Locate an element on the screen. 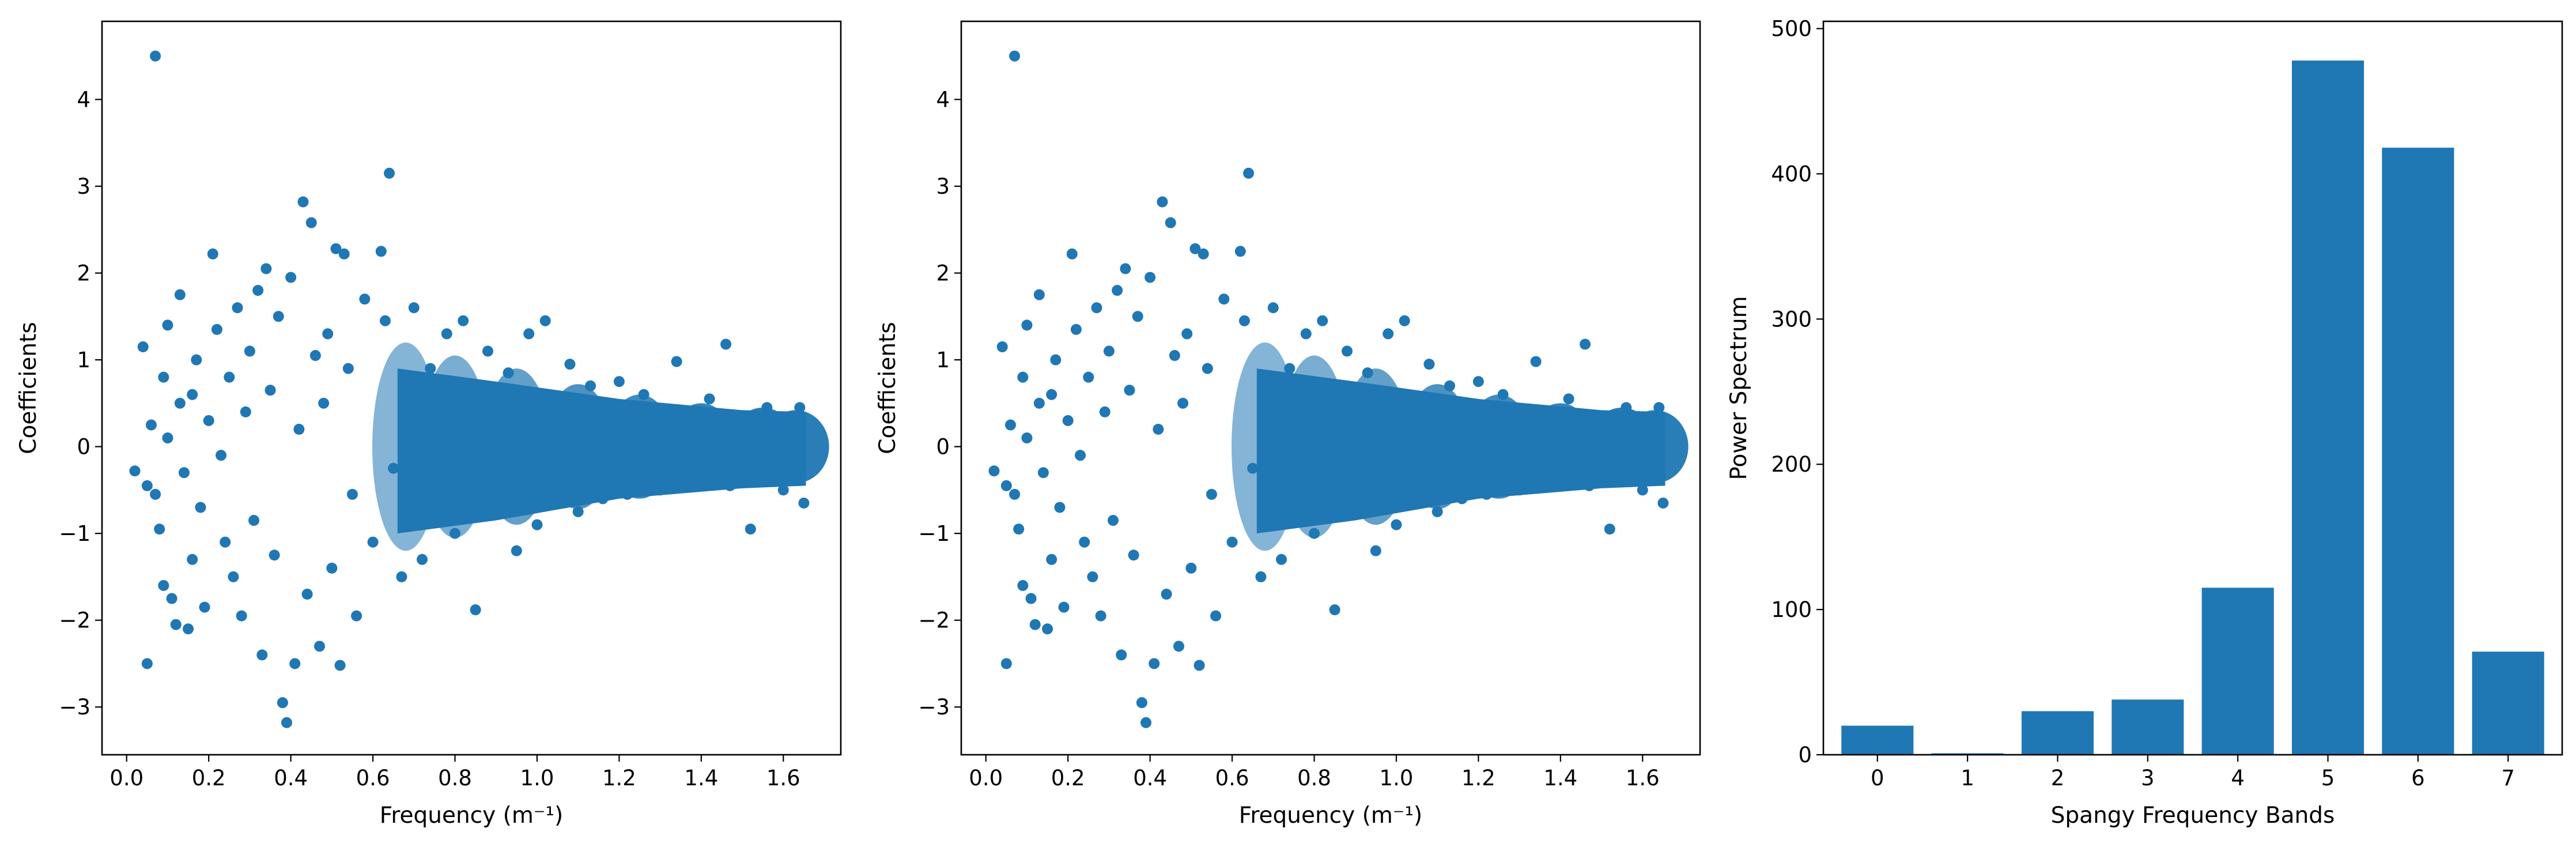  x-tick-label: 1.2 is located at coordinates (619, 778).